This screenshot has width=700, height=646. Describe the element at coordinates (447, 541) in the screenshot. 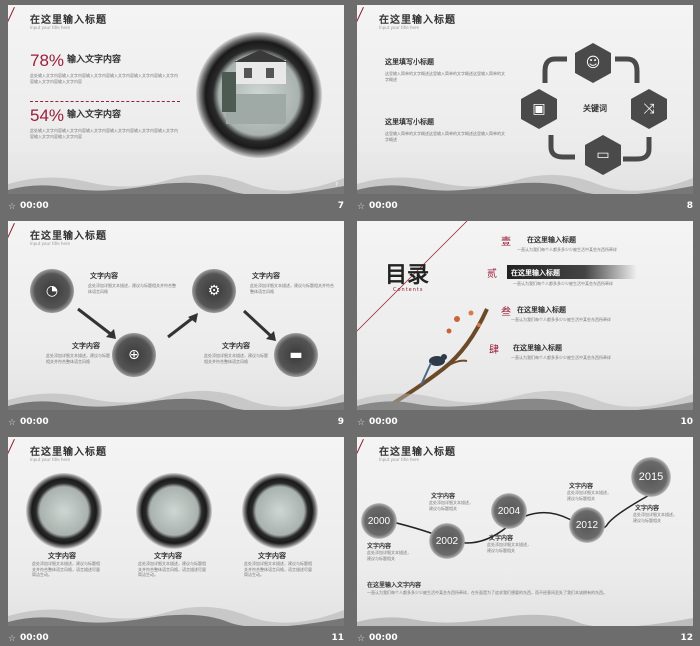

I see `year-node: 2002` at that location.